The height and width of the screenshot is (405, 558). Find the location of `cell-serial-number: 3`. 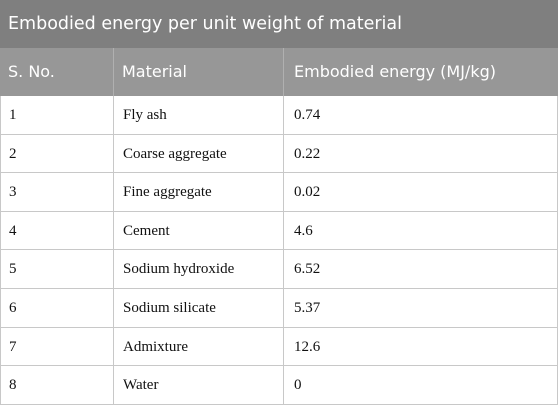

cell-serial-number: 3 is located at coordinates (13, 192).